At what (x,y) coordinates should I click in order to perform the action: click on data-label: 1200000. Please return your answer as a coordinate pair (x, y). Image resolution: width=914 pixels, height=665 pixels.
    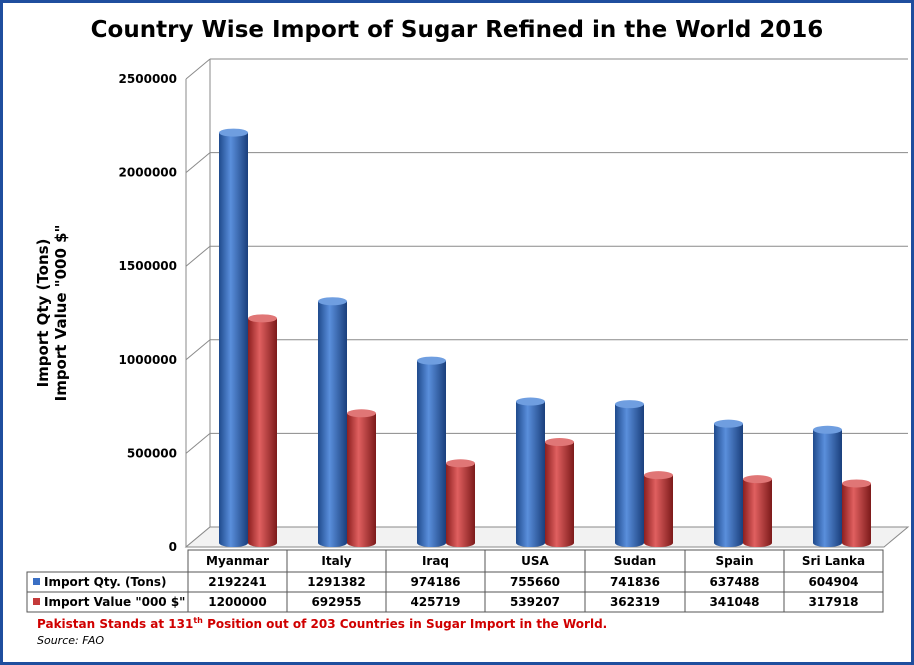
    Looking at the image, I should click on (237, 602).